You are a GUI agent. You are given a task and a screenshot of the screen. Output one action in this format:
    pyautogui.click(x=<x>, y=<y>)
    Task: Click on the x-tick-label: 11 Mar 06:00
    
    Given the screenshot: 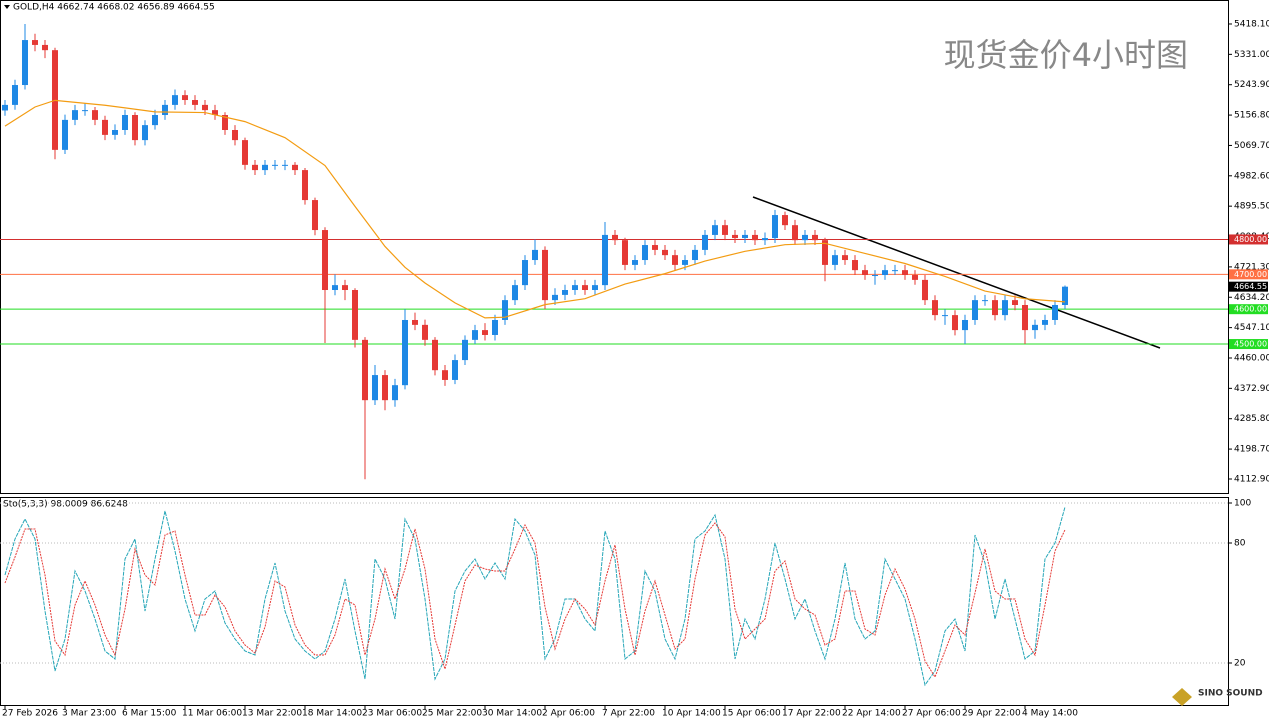 What is the action you would take?
    pyautogui.click(x=212, y=714)
    